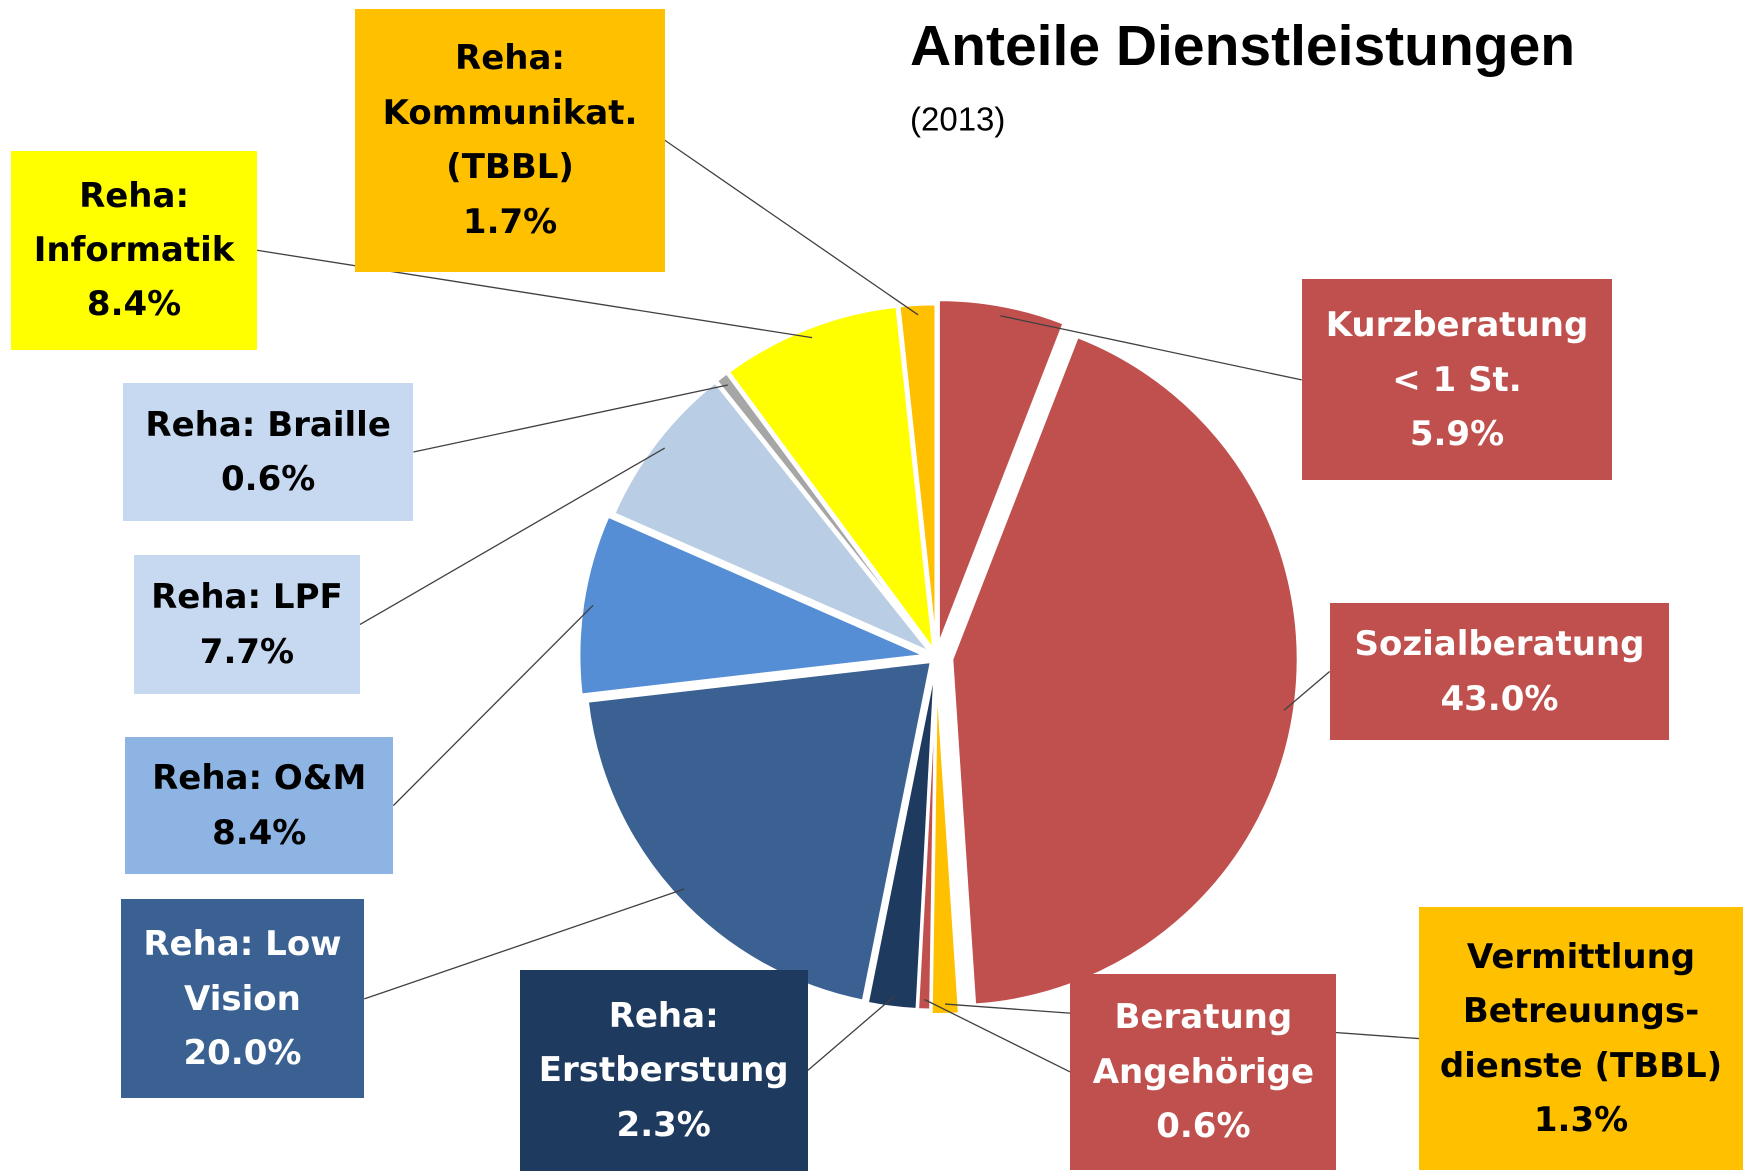 The width and height of the screenshot is (1752, 1171). I want to click on category-label: Reha: Informatik, so click(134, 223).